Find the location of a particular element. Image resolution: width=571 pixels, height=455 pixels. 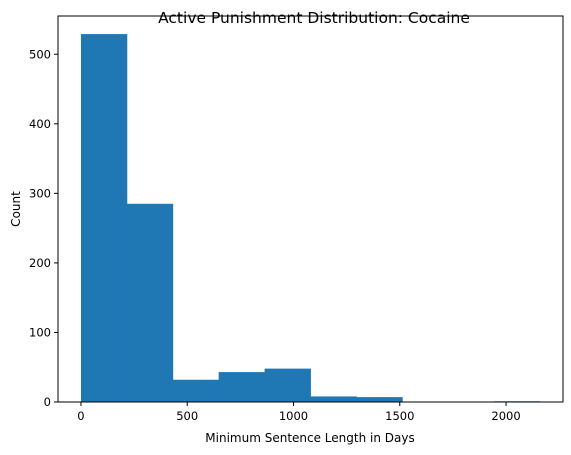

chart-title: Active Punishment Distribution: Cocaine is located at coordinates (314, 18).